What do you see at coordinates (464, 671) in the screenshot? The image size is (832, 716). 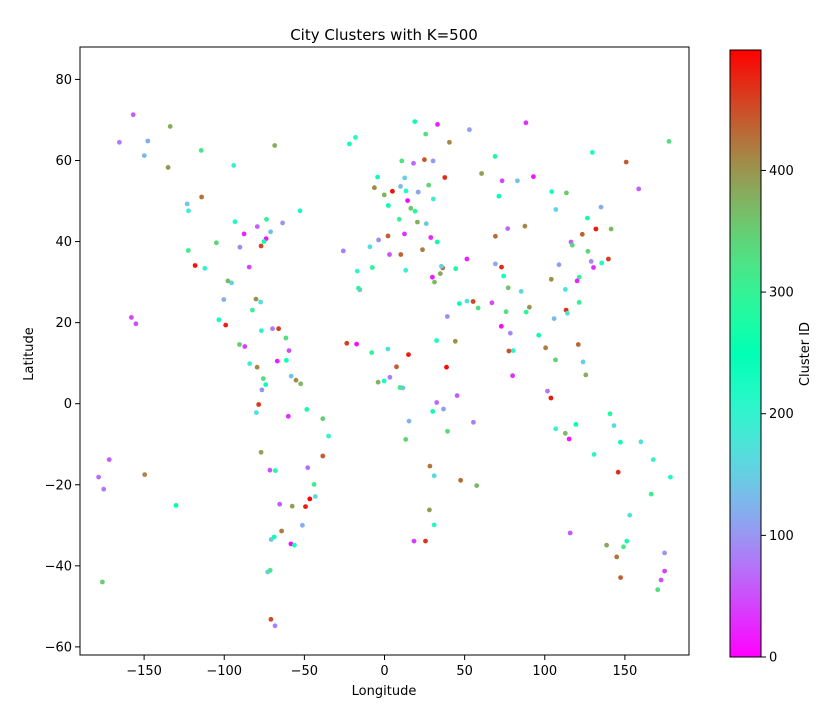 I see `x-tick-label: 50` at bounding box center [464, 671].